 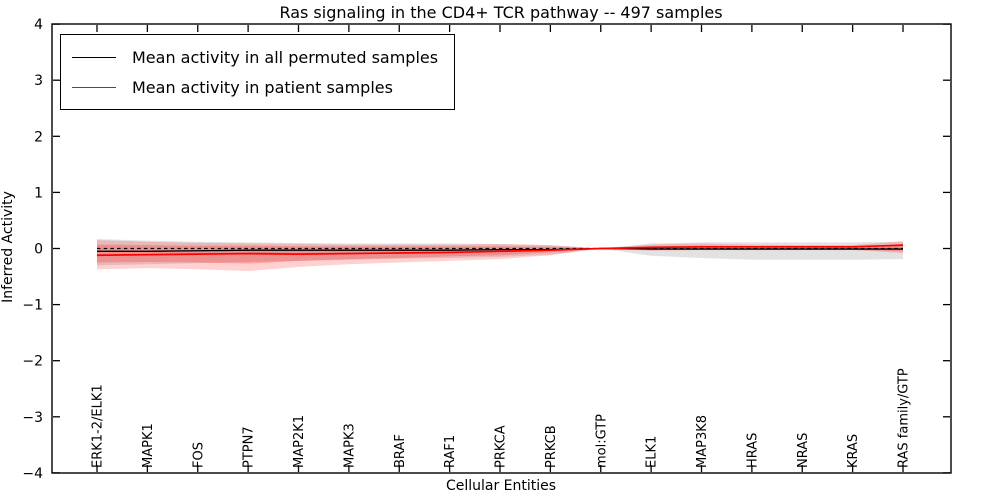 I want to click on y-tick-label: 4, so click(x=38, y=25).